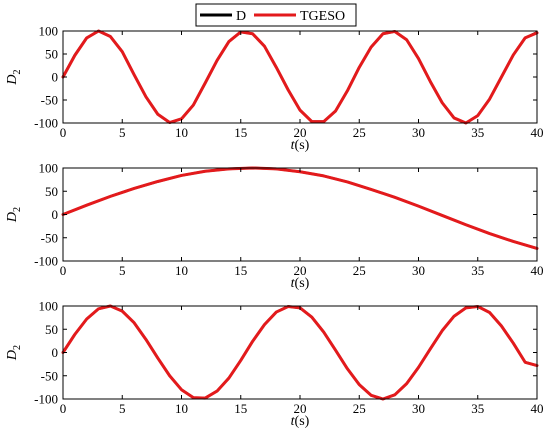 This screenshot has width=550, height=433. I want to click on legend-label-d: D, so click(241, 16).